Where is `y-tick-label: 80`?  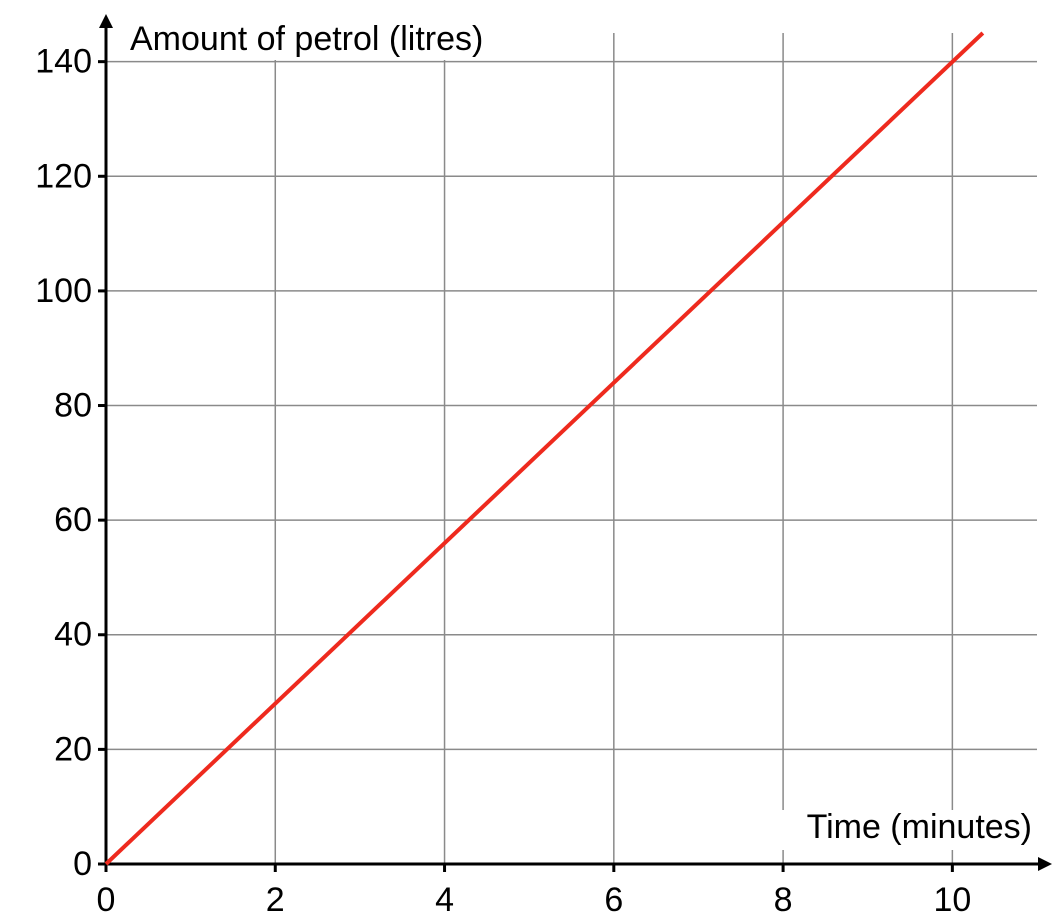 y-tick-label: 80 is located at coordinates (73, 406).